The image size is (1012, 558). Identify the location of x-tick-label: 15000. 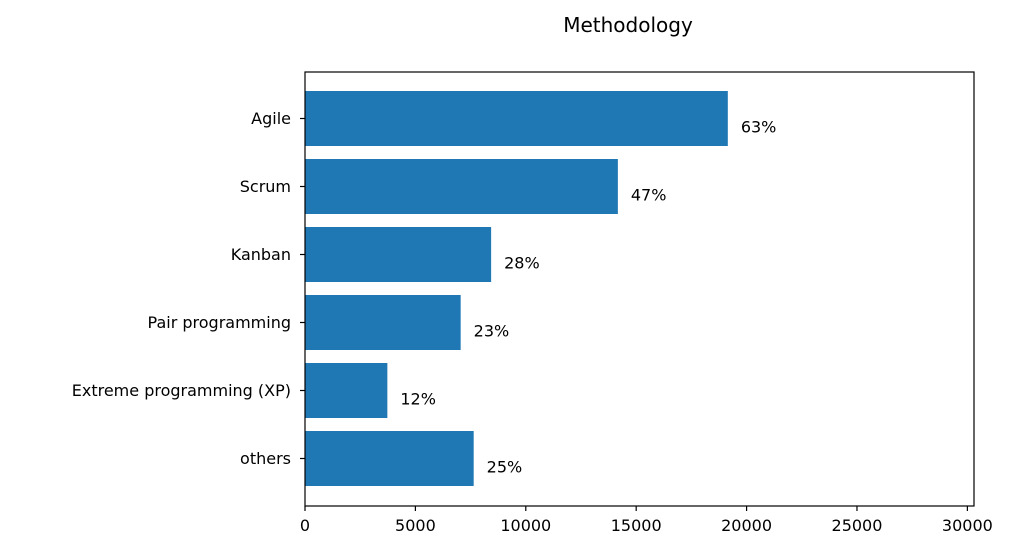
(636, 525).